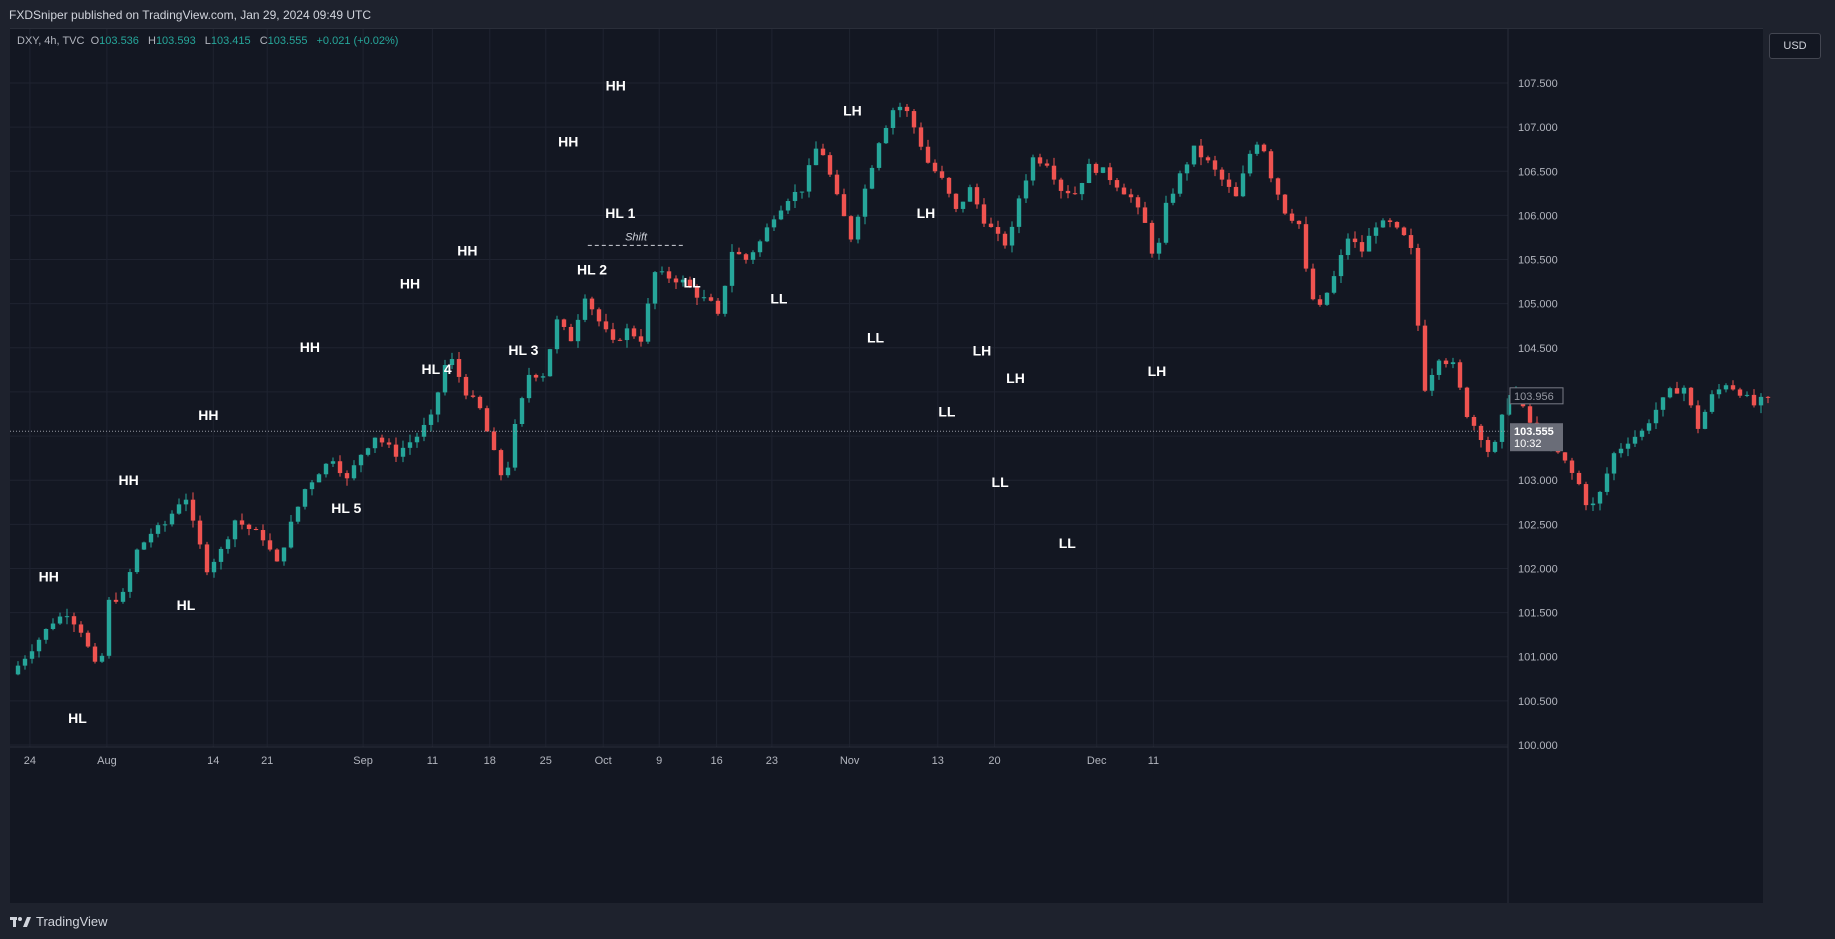 This screenshot has width=1835, height=939. Describe the element at coordinates (107, 761) in the screenshot. I see `x-tick-label: Aug` at that location.